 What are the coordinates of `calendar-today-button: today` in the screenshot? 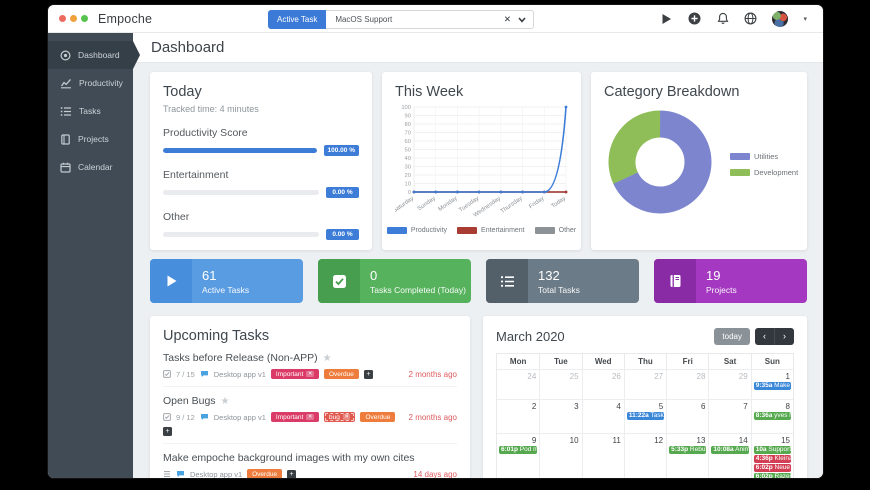 It's located at (732, 336).